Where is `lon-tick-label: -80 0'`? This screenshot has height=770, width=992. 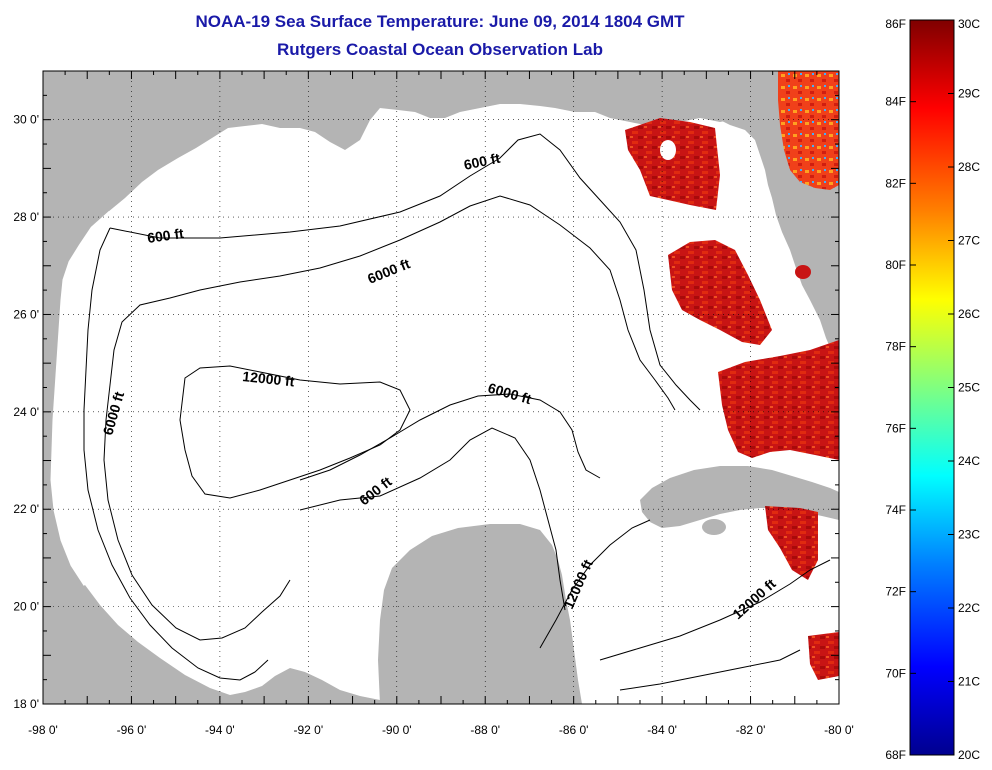 lon-tick-label: -80 0' is located at coordinates (839, 730).